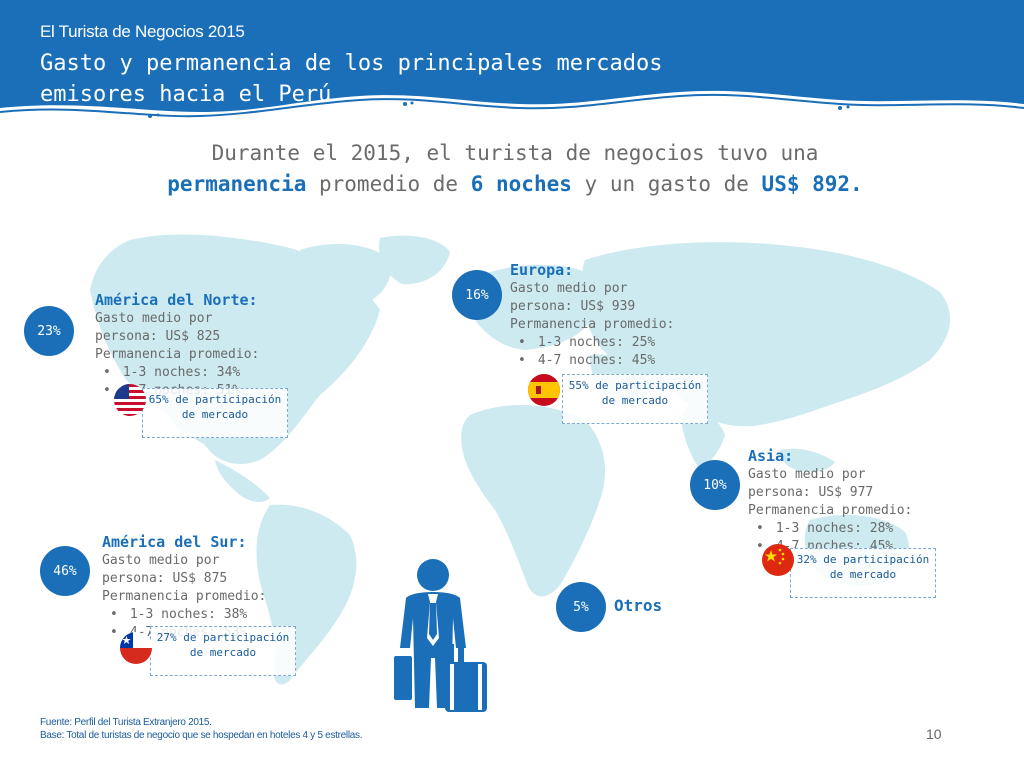 The image size is (1024, 768). I want to click on north-america-stay-1: 1-3 noches: 34%, so click(177, 373).